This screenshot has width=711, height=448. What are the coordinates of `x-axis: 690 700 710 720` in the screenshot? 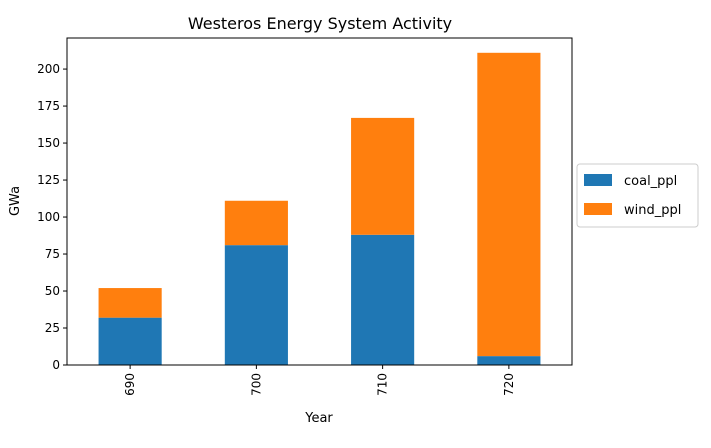 It's located at (319, 380).